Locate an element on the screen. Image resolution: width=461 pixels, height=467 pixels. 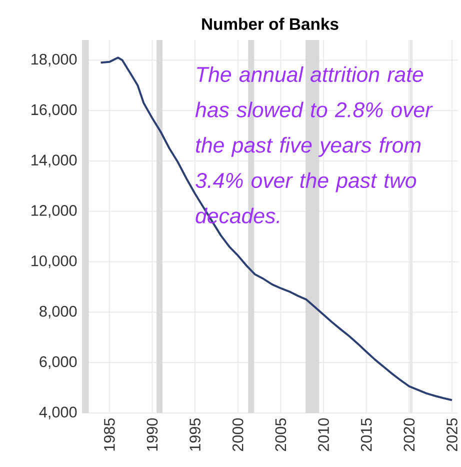
y-tick-label: 10,000 is located at coordinates (54, 261).